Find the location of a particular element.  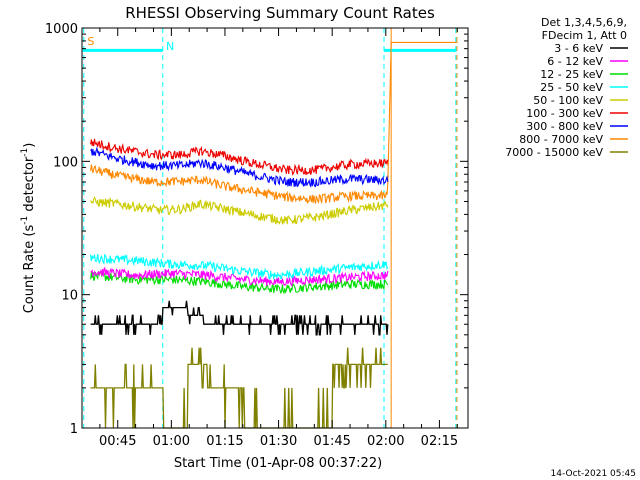

region-label-n: N is located at coordinates (170, 46).